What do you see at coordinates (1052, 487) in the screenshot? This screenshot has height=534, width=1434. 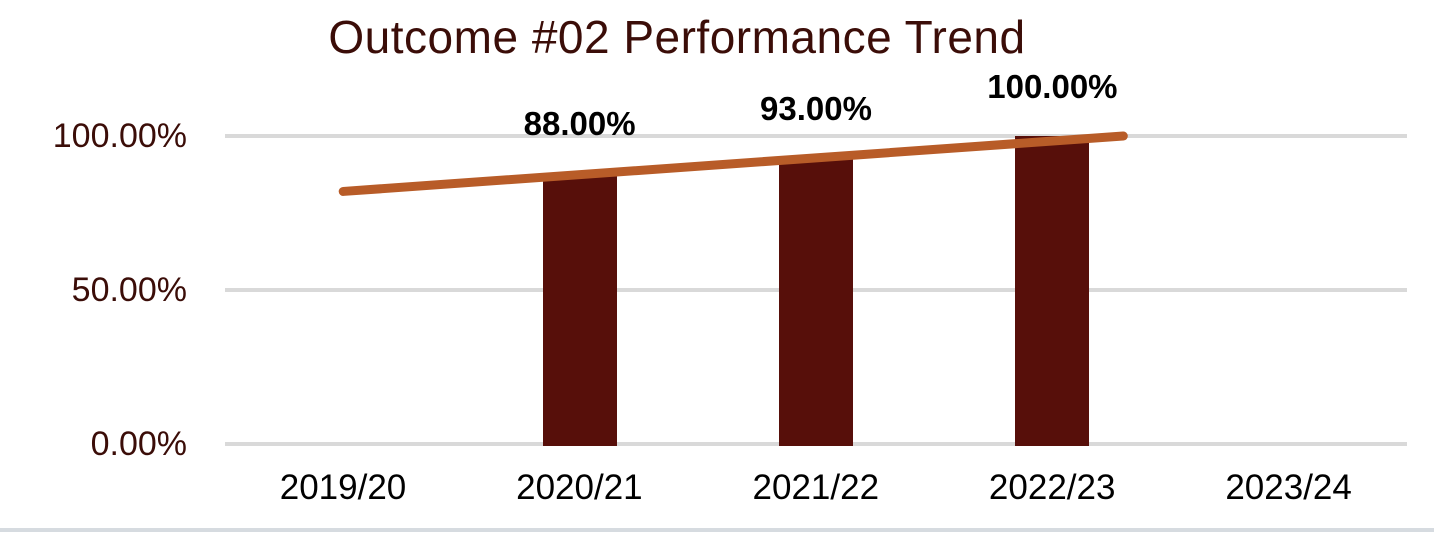 I see `x-tick-label: 2022/23` at bounding box center [1052, 487].